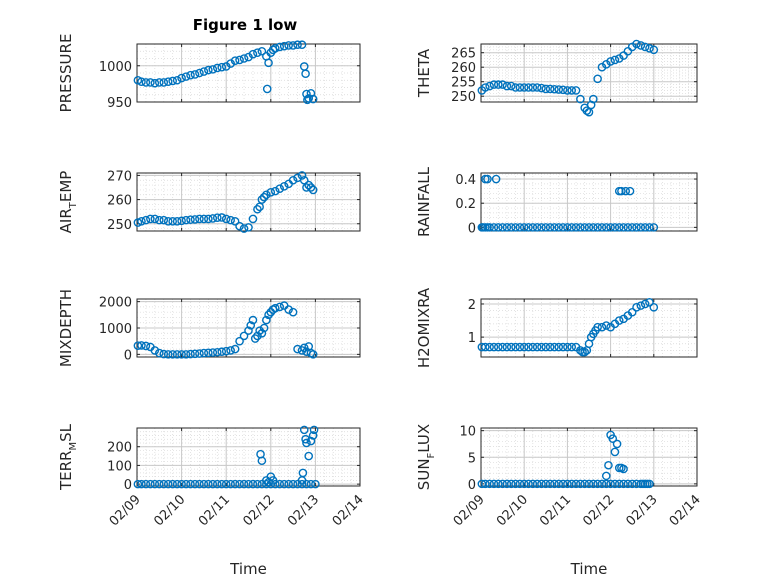 The image size is (778, 583). What do you see at coordinates (472, 305) in the screenshot?
I see `y-tick-label: 2` at bounding box center [472, 305].